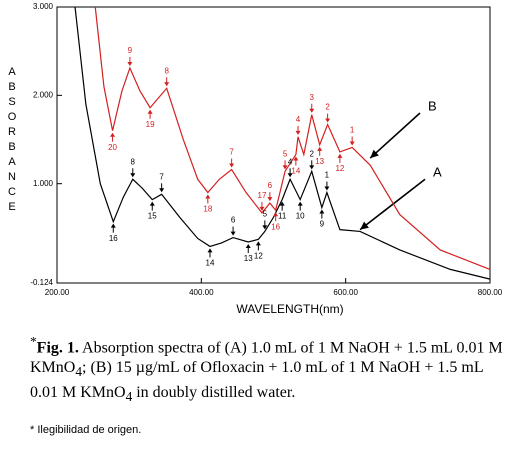 The height and width of the screenshot is (450, 512). I want to click on y-tick-label: 1.000, so click(43, 183).